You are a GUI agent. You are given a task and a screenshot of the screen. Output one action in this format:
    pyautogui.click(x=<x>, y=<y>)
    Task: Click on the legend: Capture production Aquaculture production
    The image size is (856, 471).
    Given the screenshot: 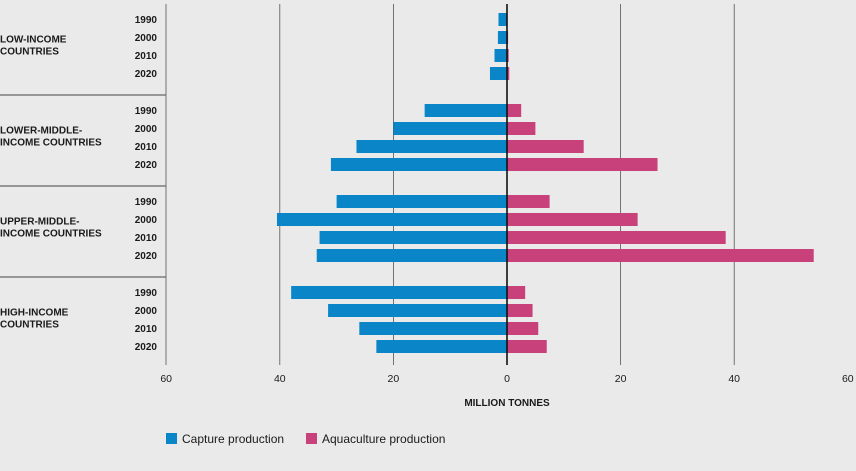 What is the action you would take?
    pyautogui.click(x=305, y=439)
    